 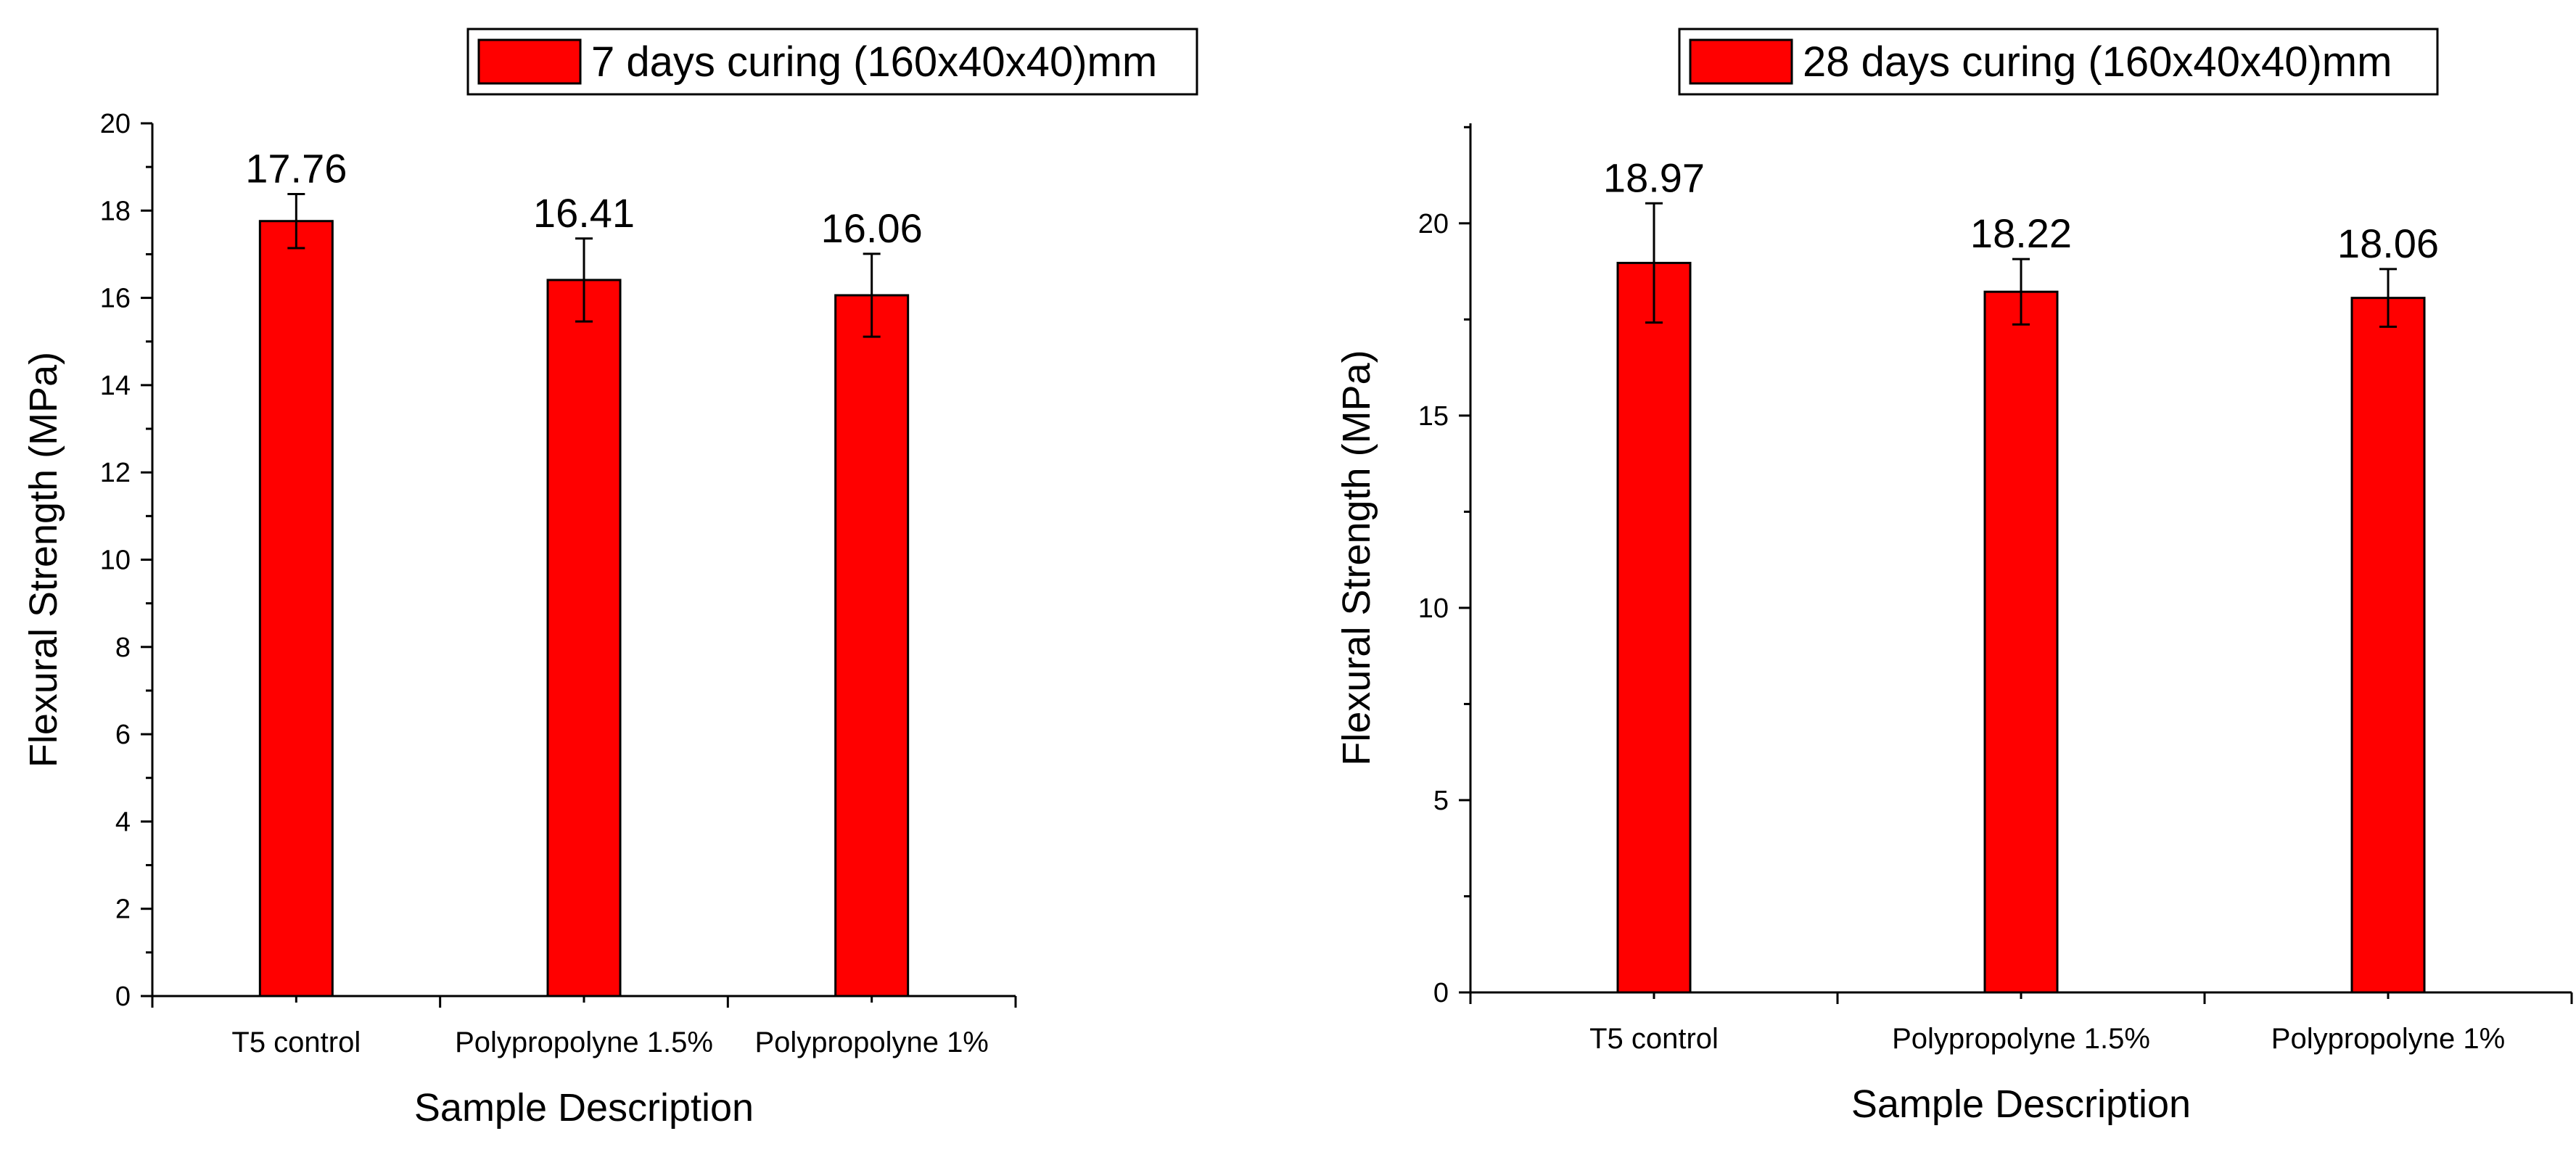 I want to click on legend-label: 28 days curing (160x40x40)mm, so click(x=2097, y=62).